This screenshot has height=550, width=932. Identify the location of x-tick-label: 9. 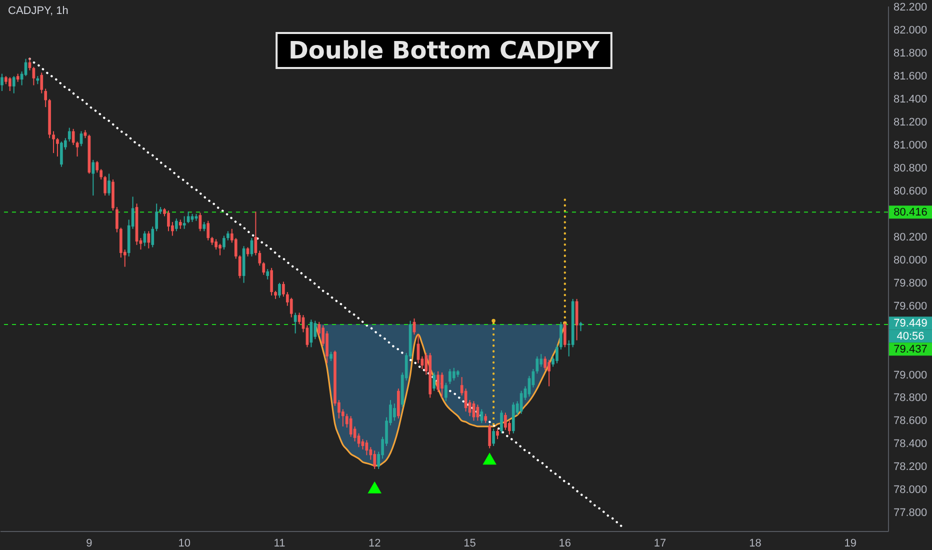
(89, 544).